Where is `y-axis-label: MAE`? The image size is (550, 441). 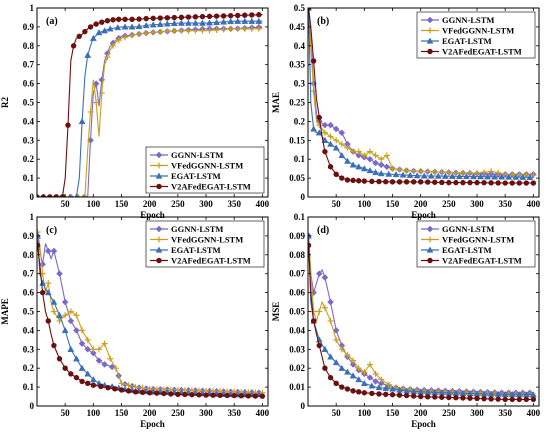
y-axis-label: MAE is located at coordinates (276, 102).